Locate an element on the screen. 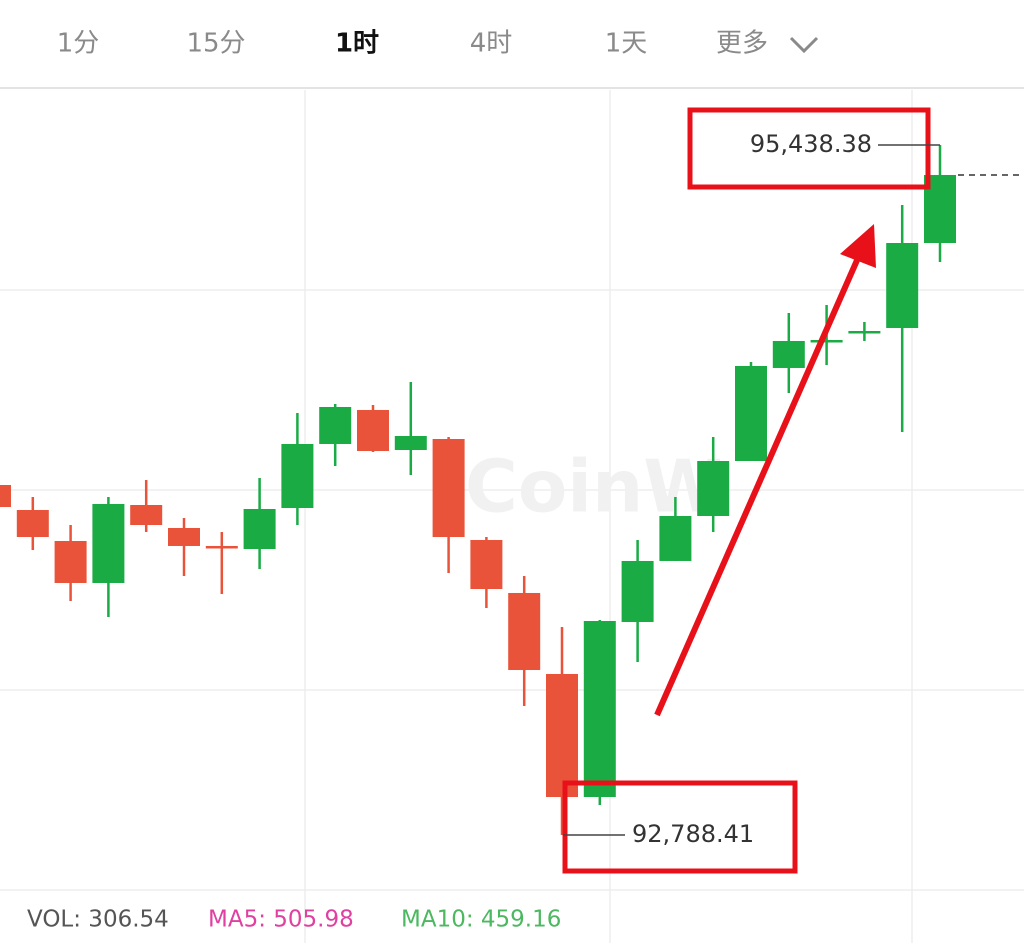  watermark: CoinW is located at coordinates (594, 487).